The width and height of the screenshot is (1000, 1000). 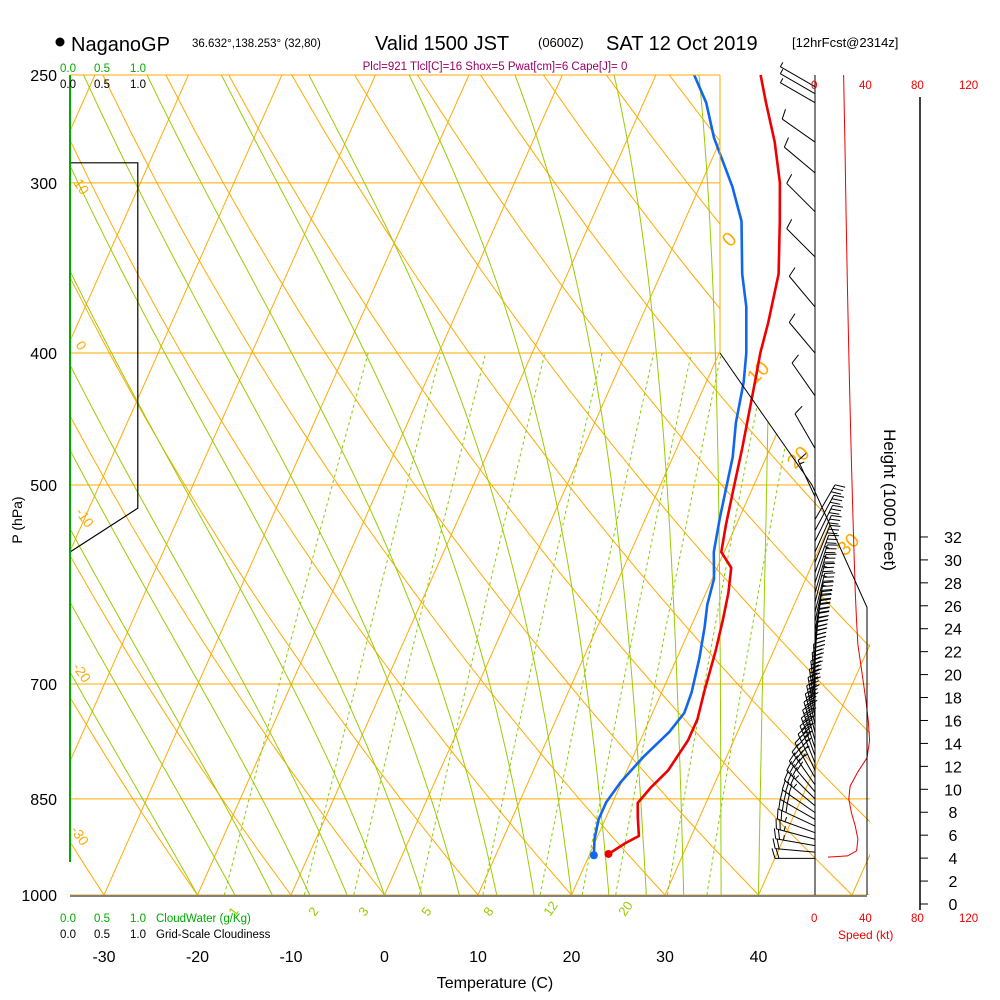 I want to click on temperature-tick-label: -10, so click(x=290, y=957).